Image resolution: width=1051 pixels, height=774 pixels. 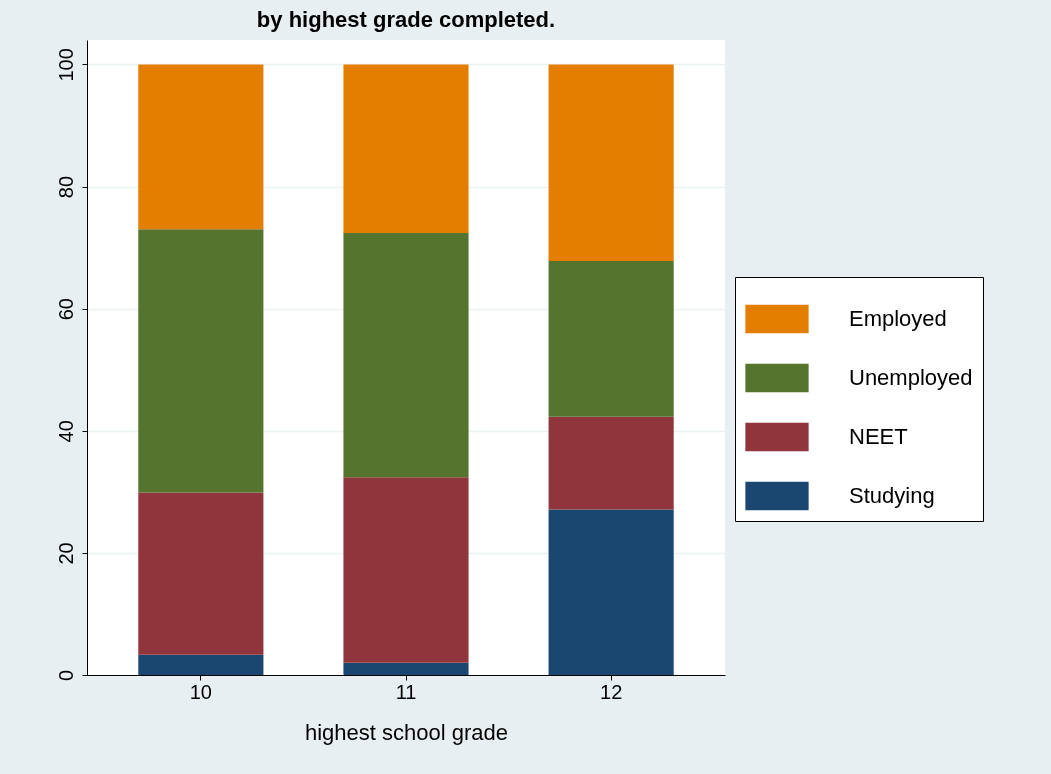 What do you see at coordinates (878, 436) in the screenshot?
I see `legend-label: NEET` at bounding box center [878, 436].